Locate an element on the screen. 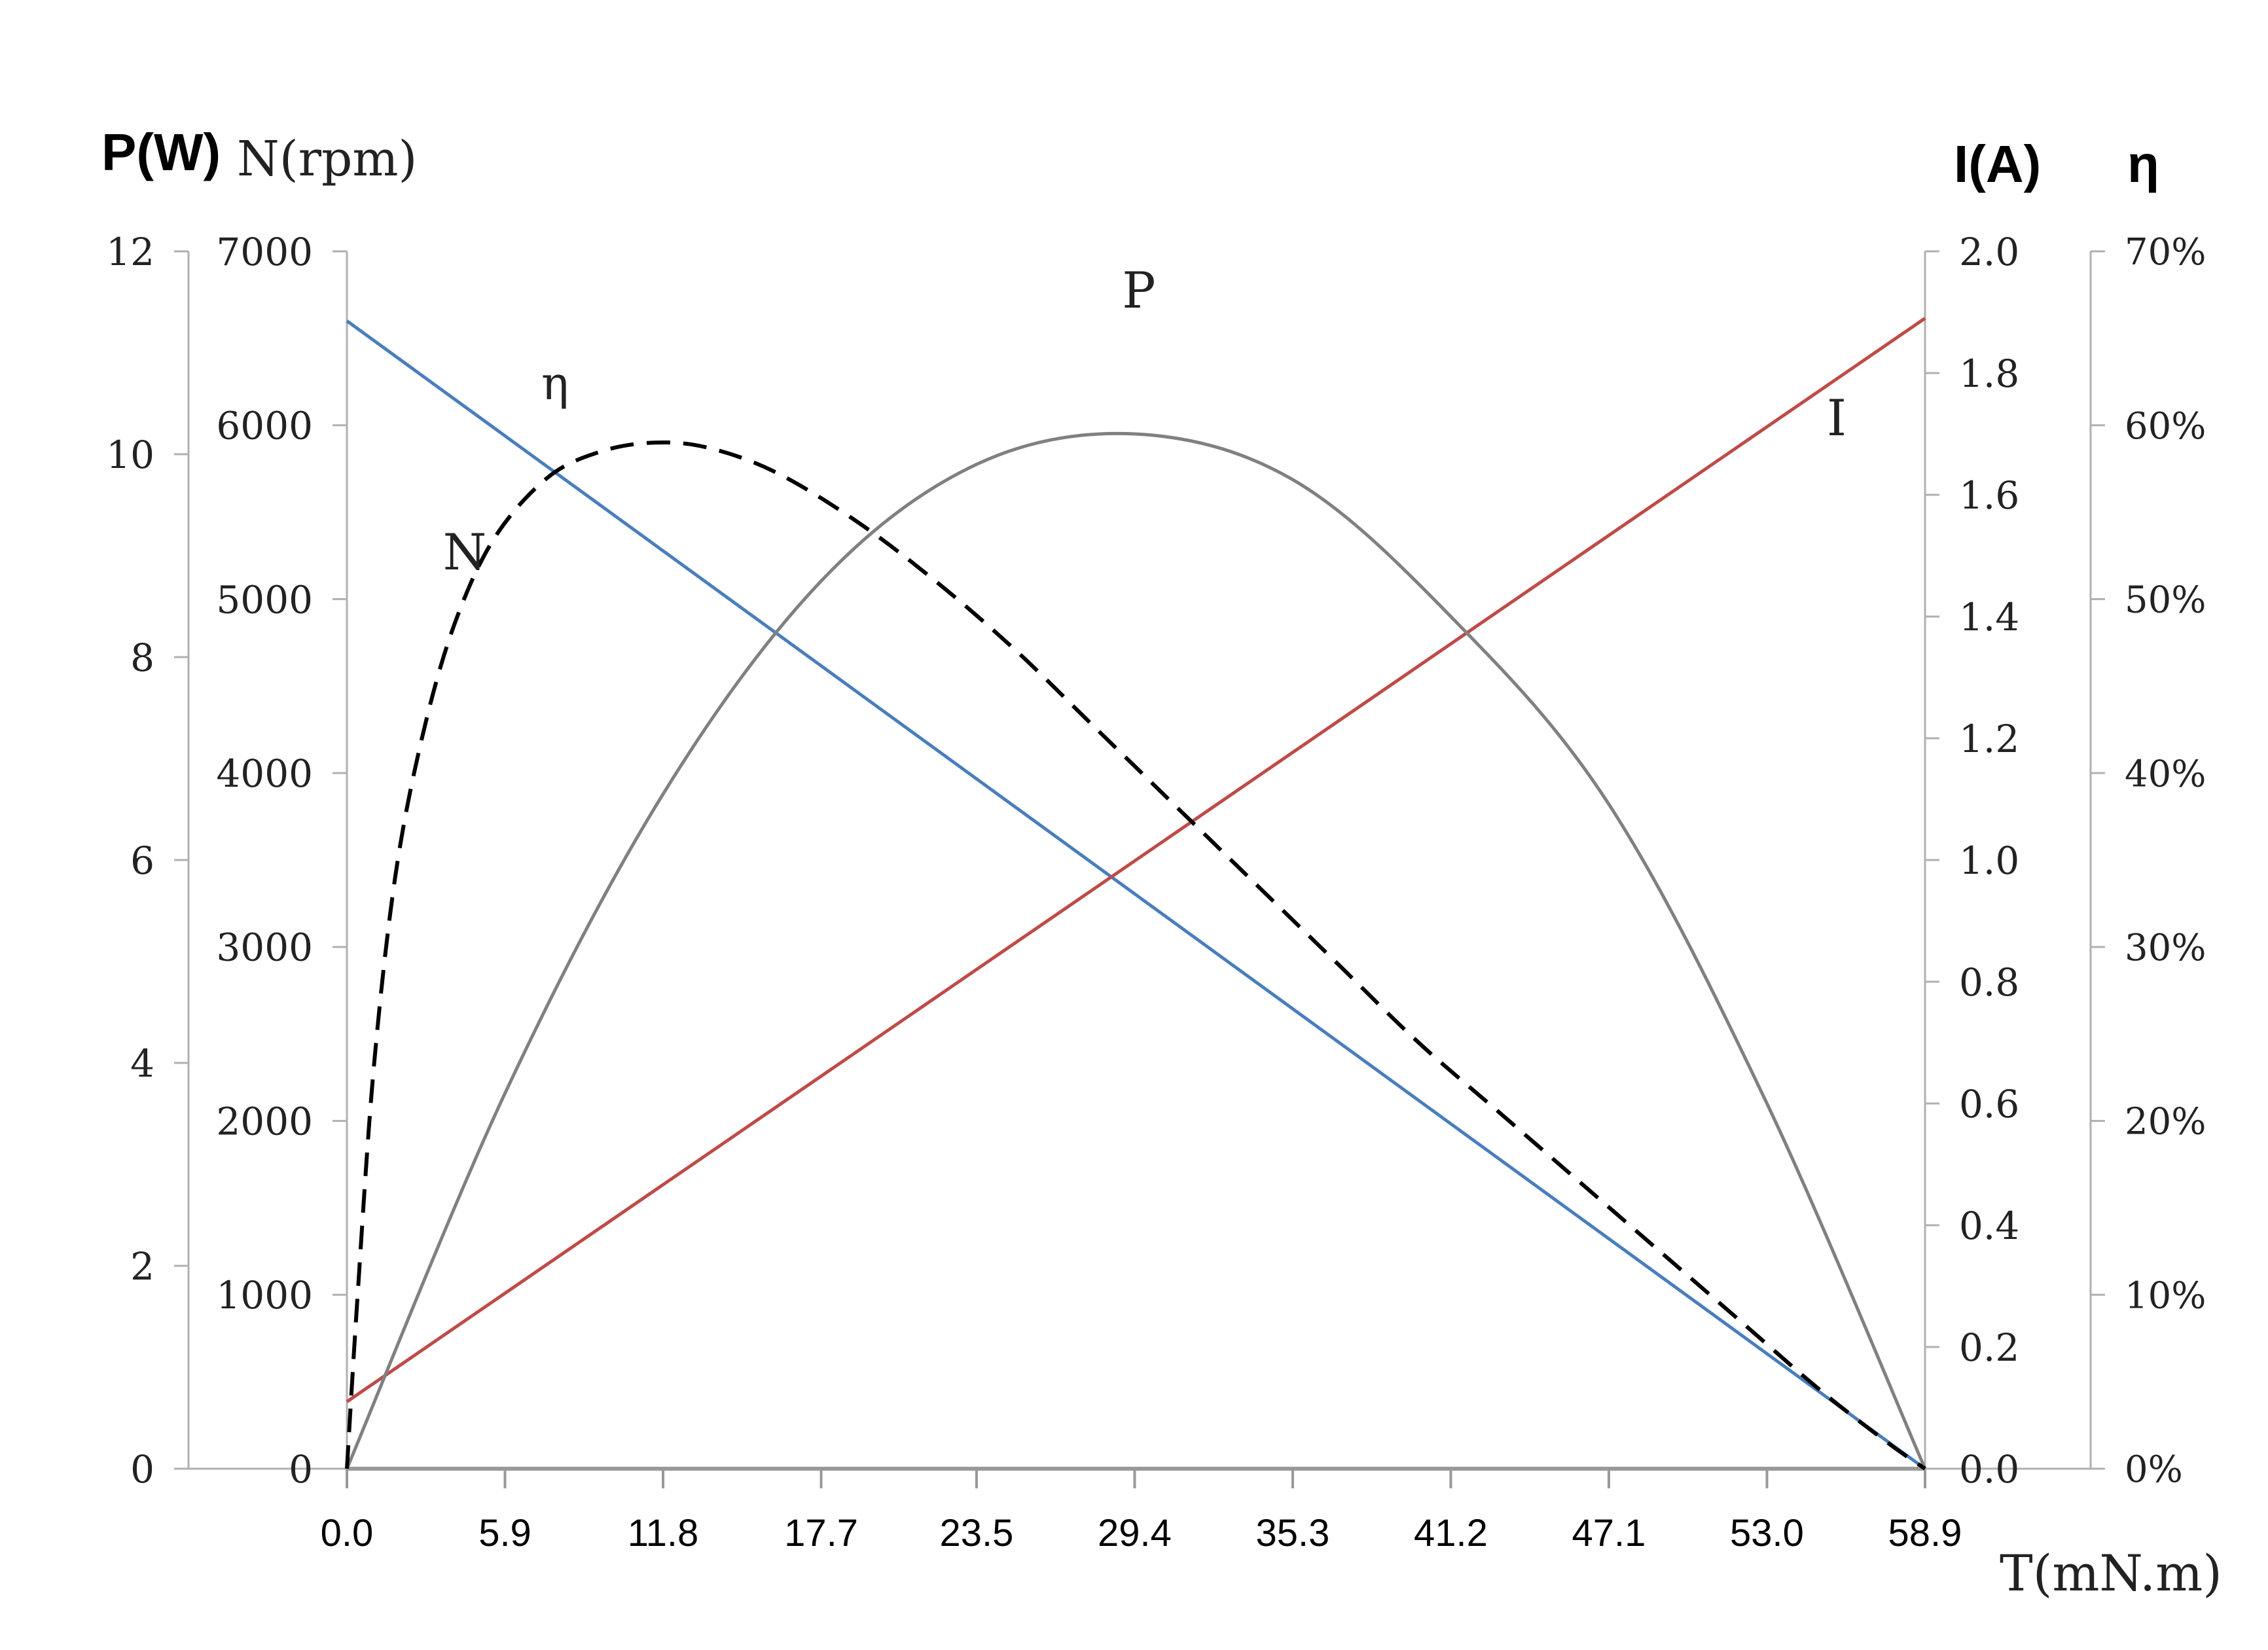  y-tick-label-P: 10 is located at coordinates (130, 455).